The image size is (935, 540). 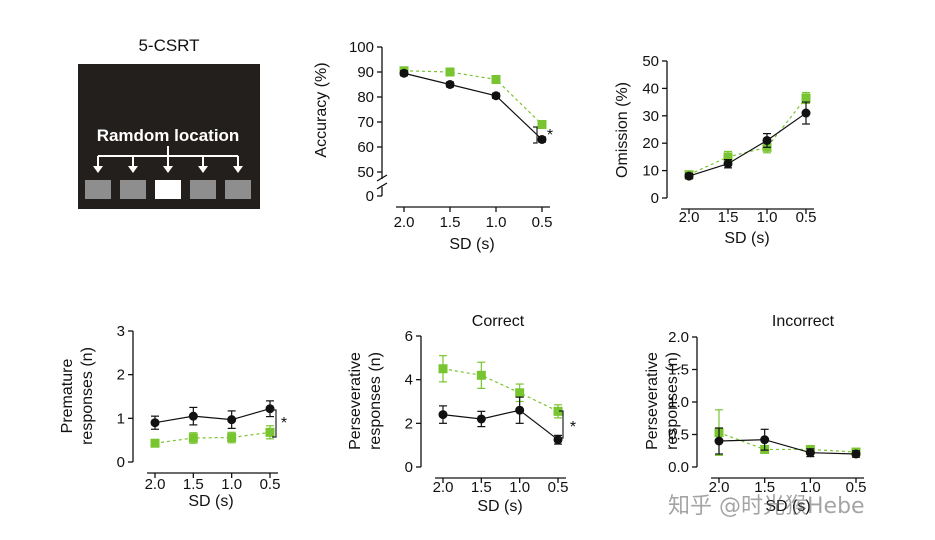 I want to click on y-tick-label: 20, so click(x=650, y=143).